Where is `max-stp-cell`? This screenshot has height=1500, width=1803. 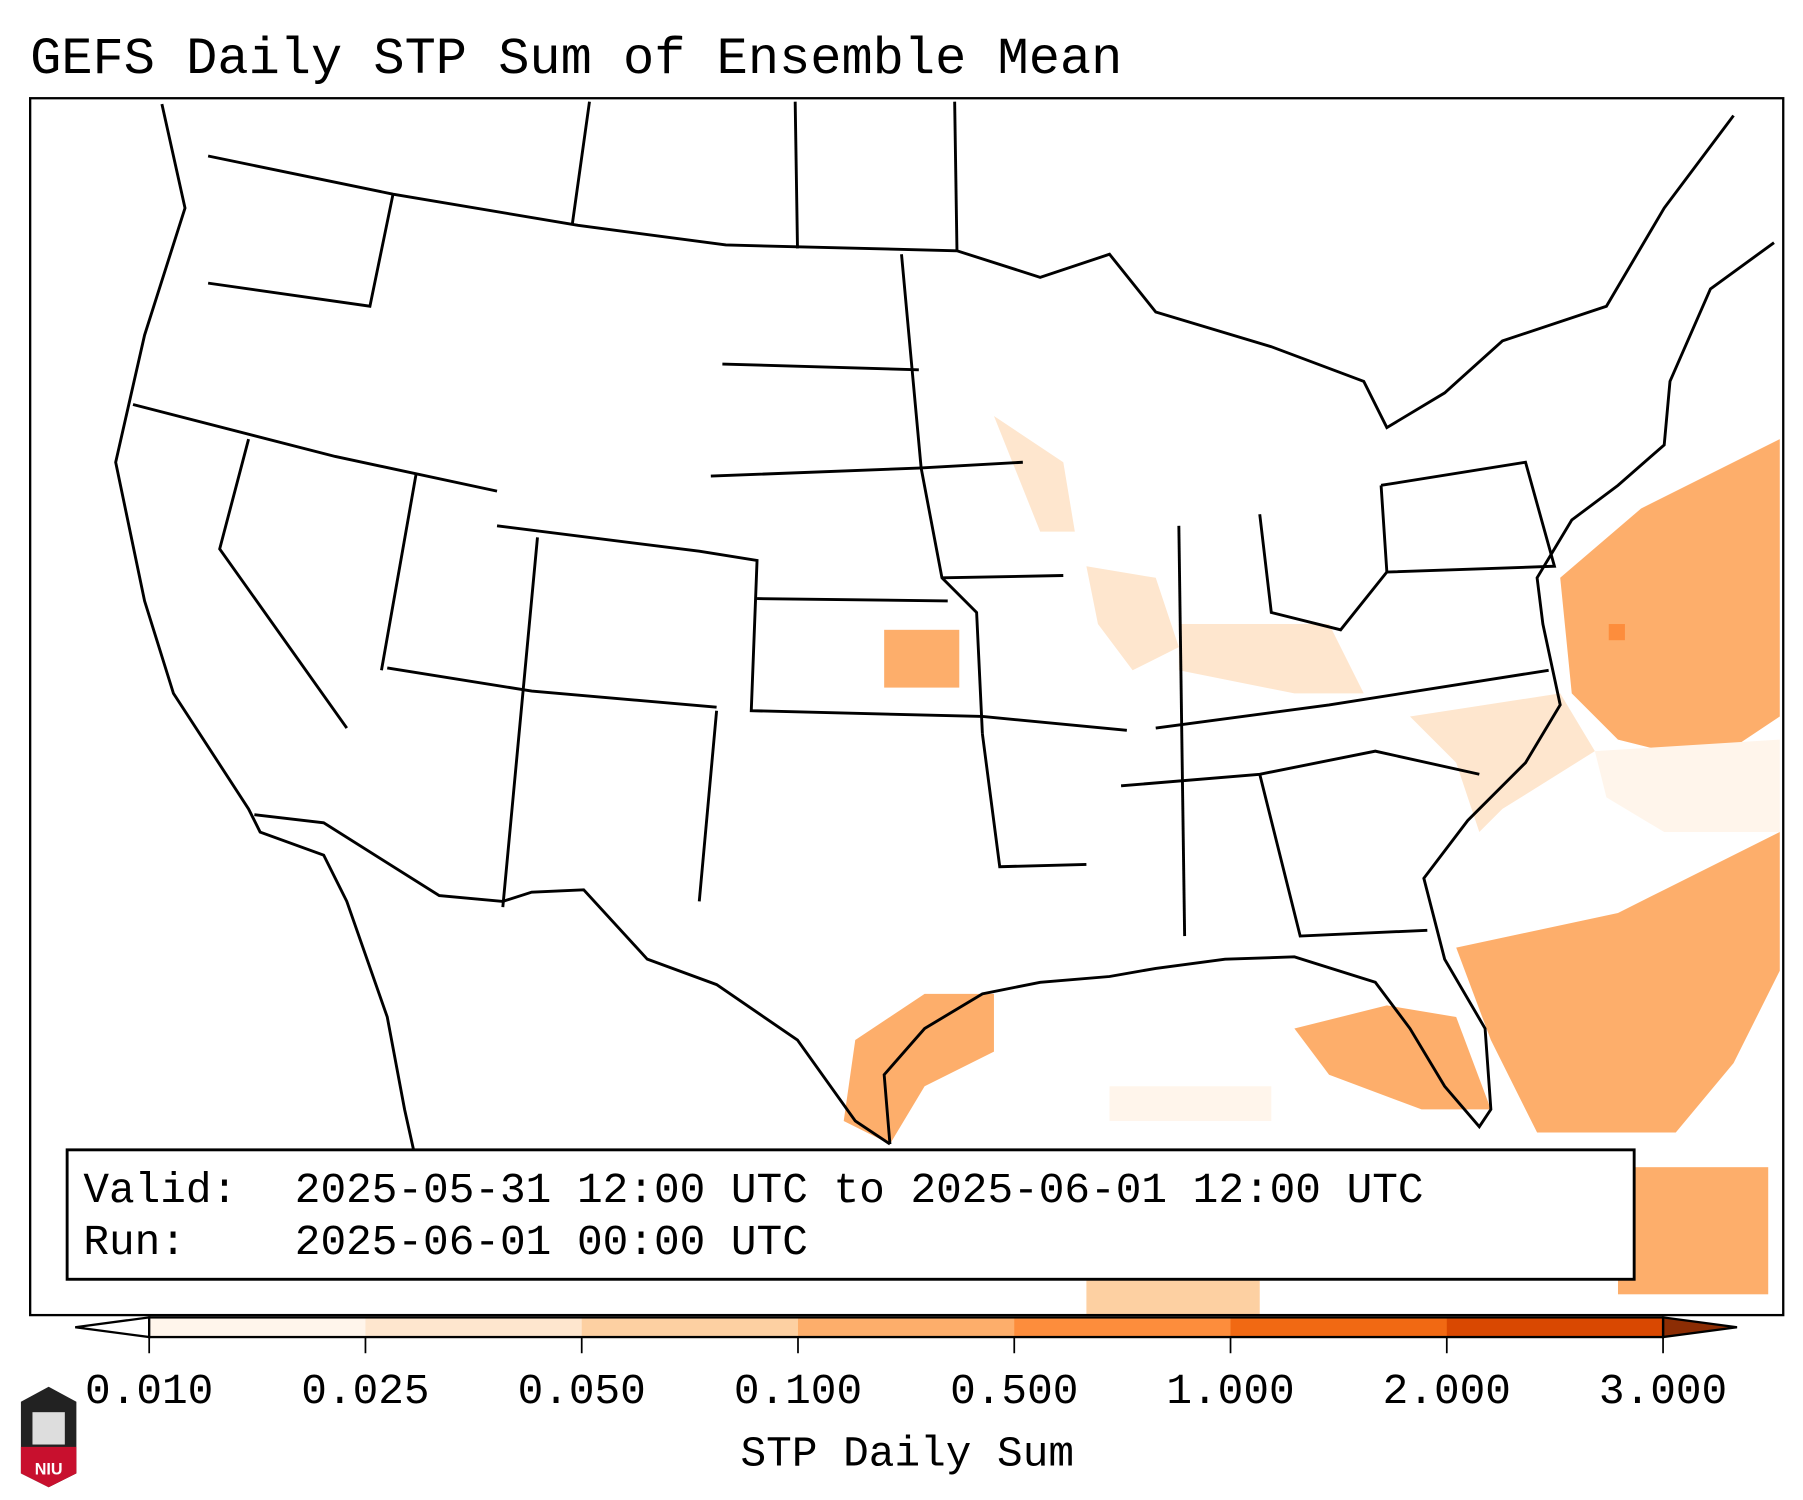
max-stp-cell is located at coordinates (1616, 632).